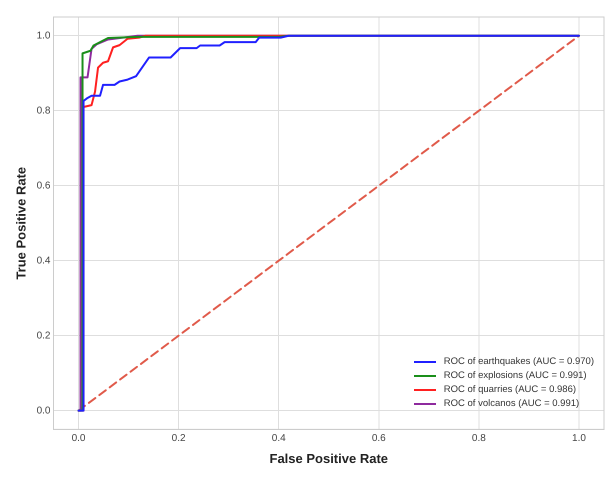 The width and height of the screenshot is (614, 481). What do you see at coordinates (279, 438) in the screenshot?
I see `x-tick-label: 0.4` at bounding box center [279, 438].